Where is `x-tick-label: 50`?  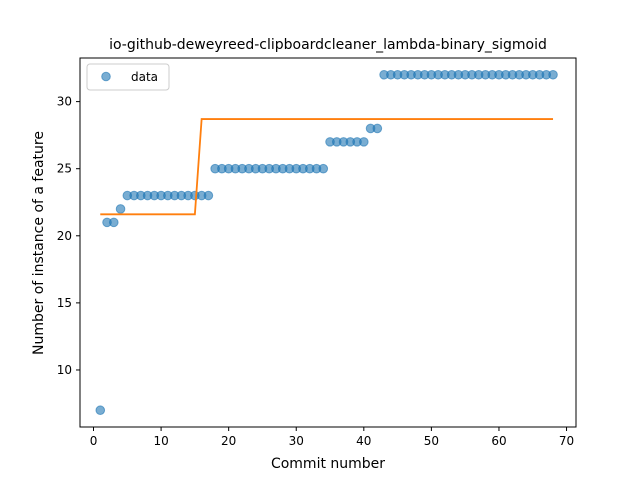
x-tick-label: 50 is located at coordinates (431, 441).